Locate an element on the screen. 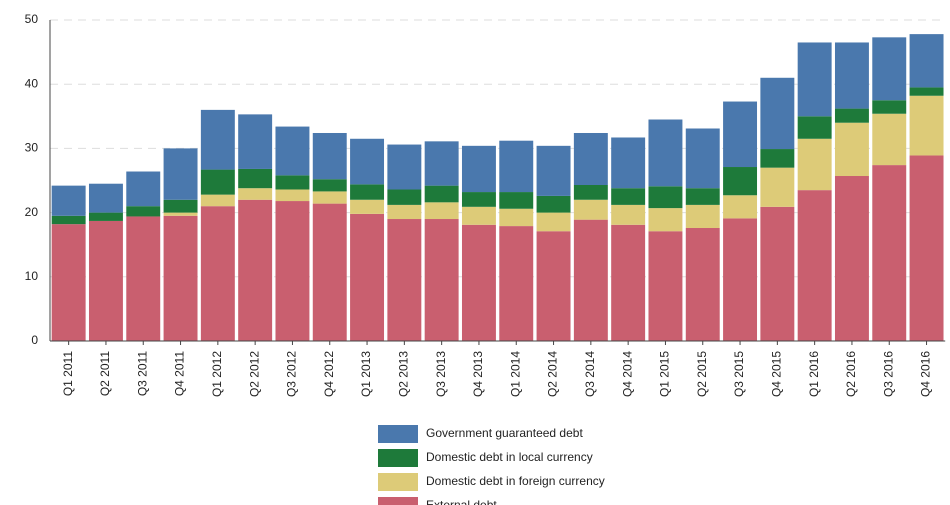  x-tick-label: Q3 2016 is located at coordinates (888, 374).